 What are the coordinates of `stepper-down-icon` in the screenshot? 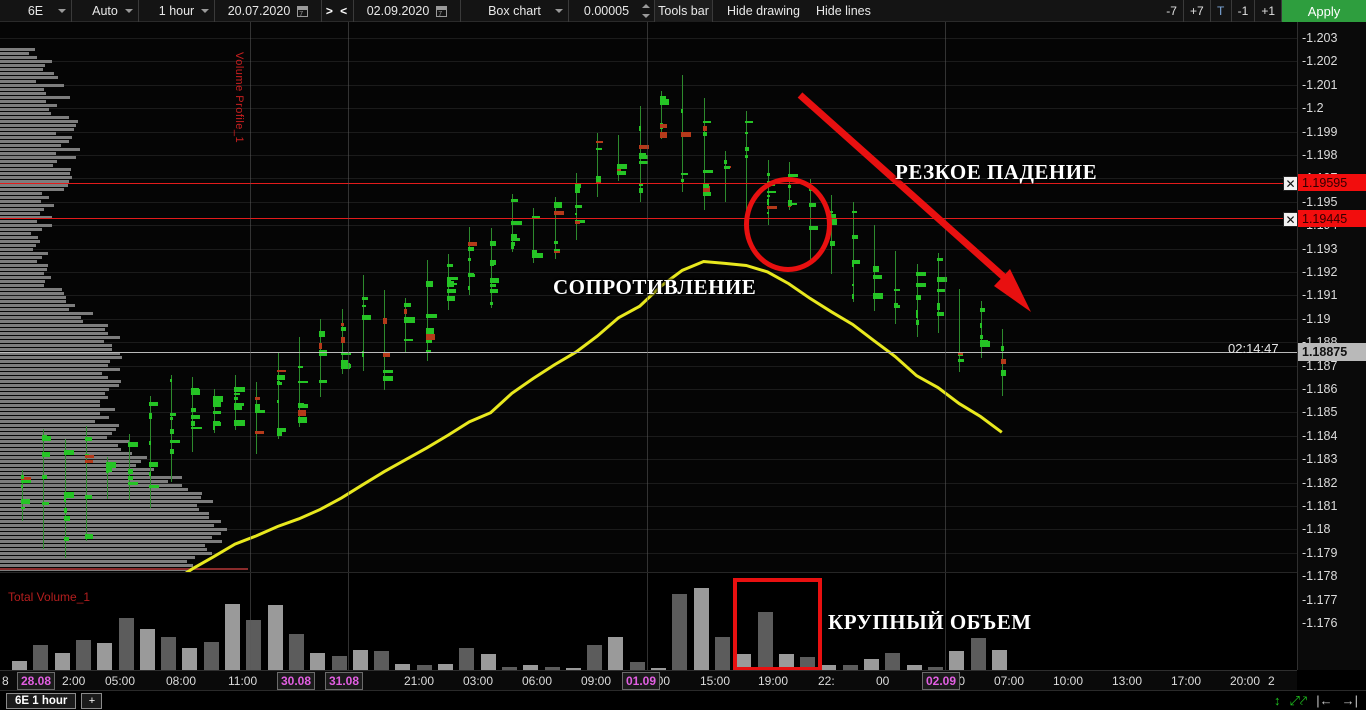 It's located at (646, 16).